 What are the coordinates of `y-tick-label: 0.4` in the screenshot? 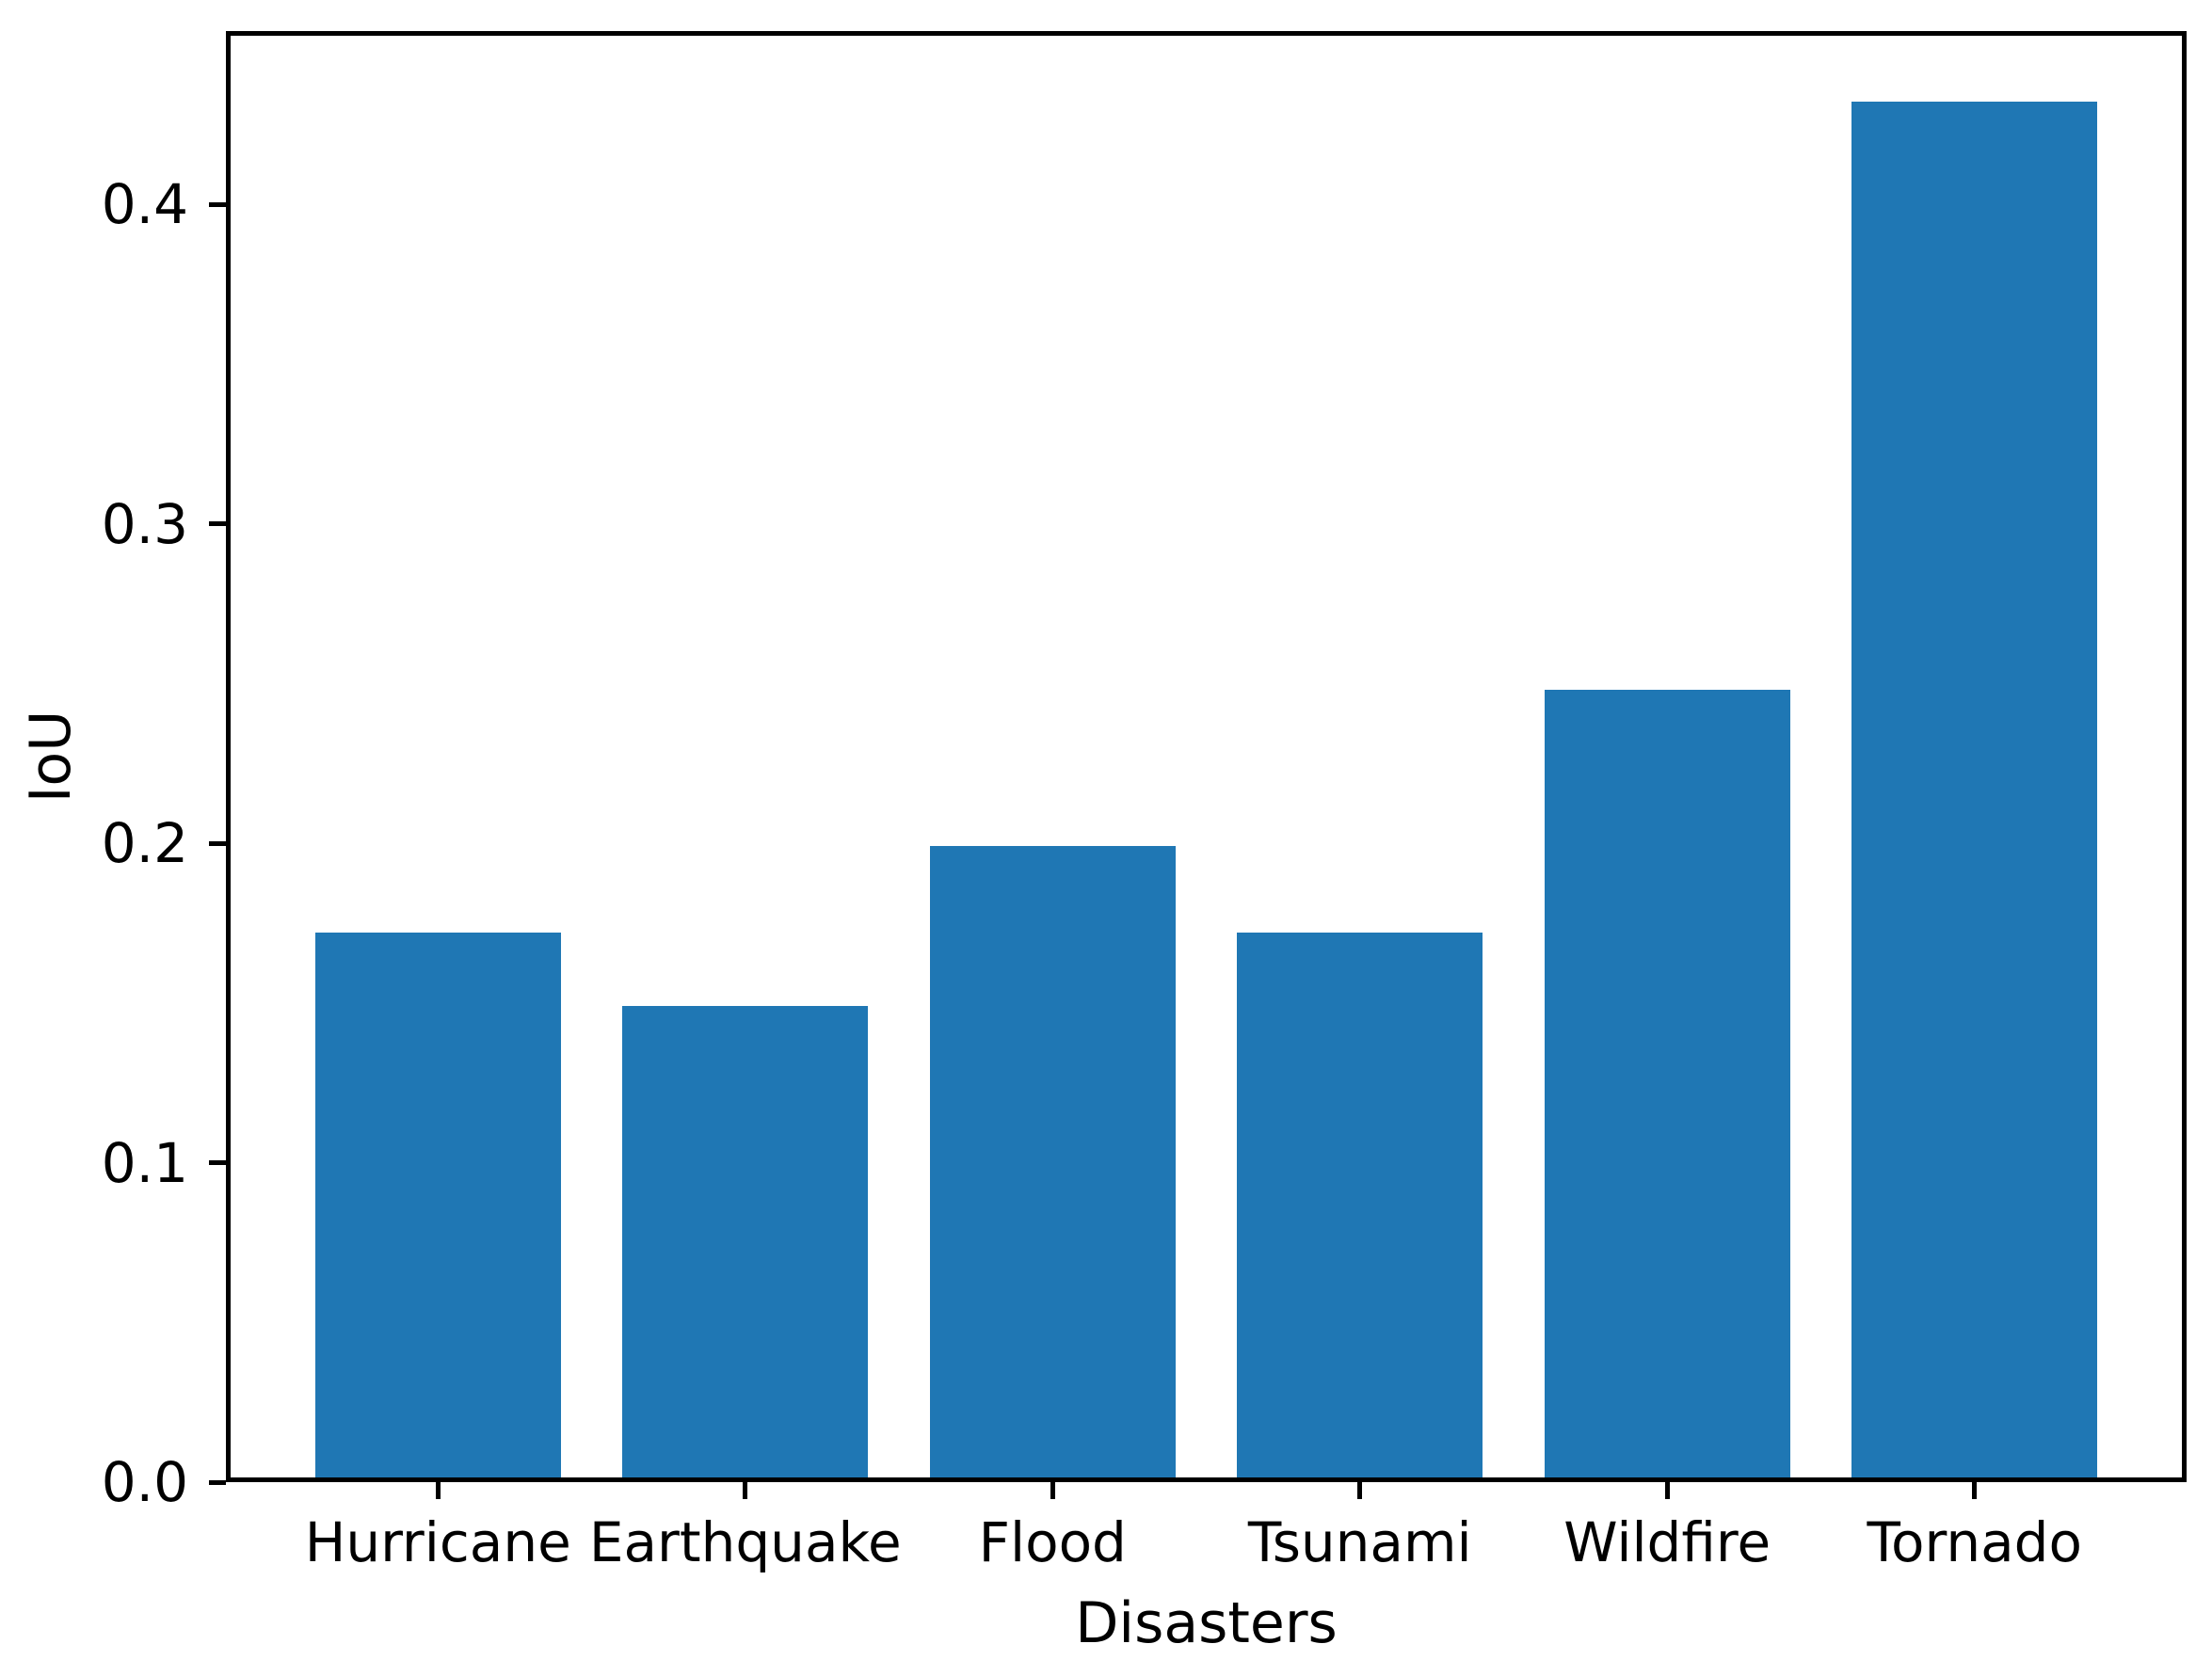 It's located at (144, 204).